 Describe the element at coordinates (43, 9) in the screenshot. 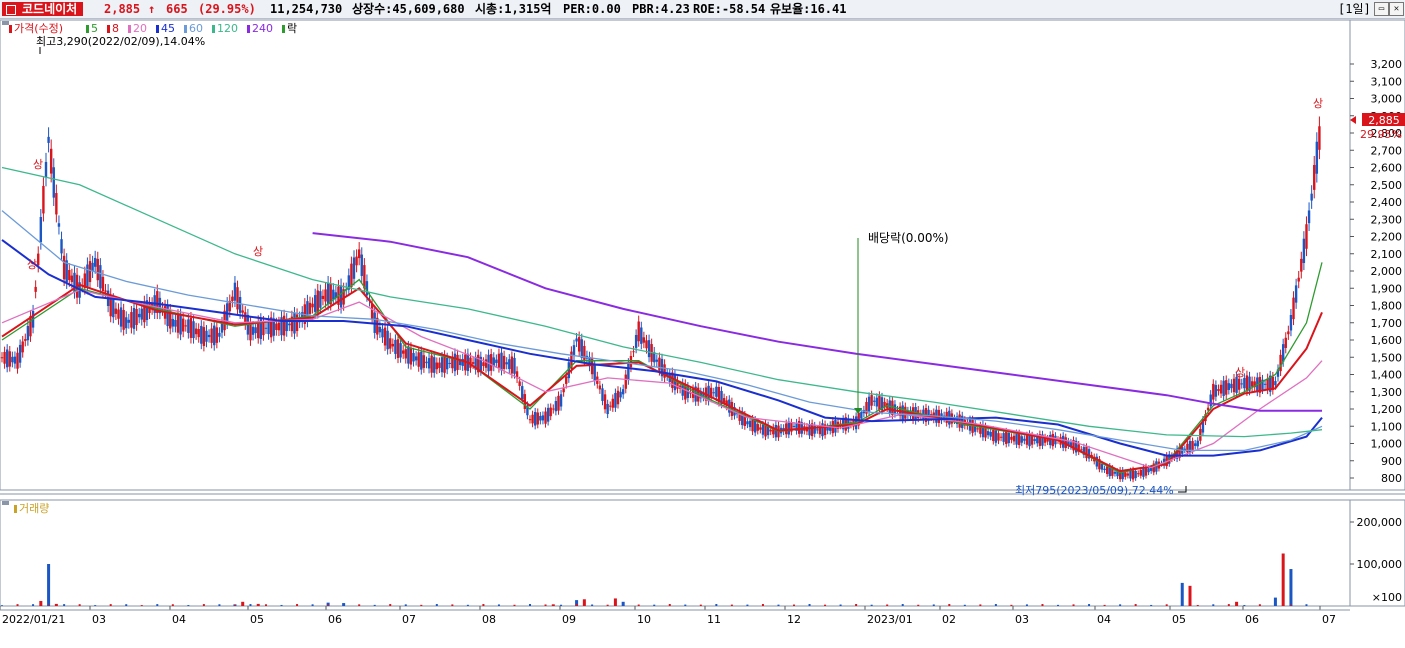

I see `stock-name-box: 코드네이처` at that location.